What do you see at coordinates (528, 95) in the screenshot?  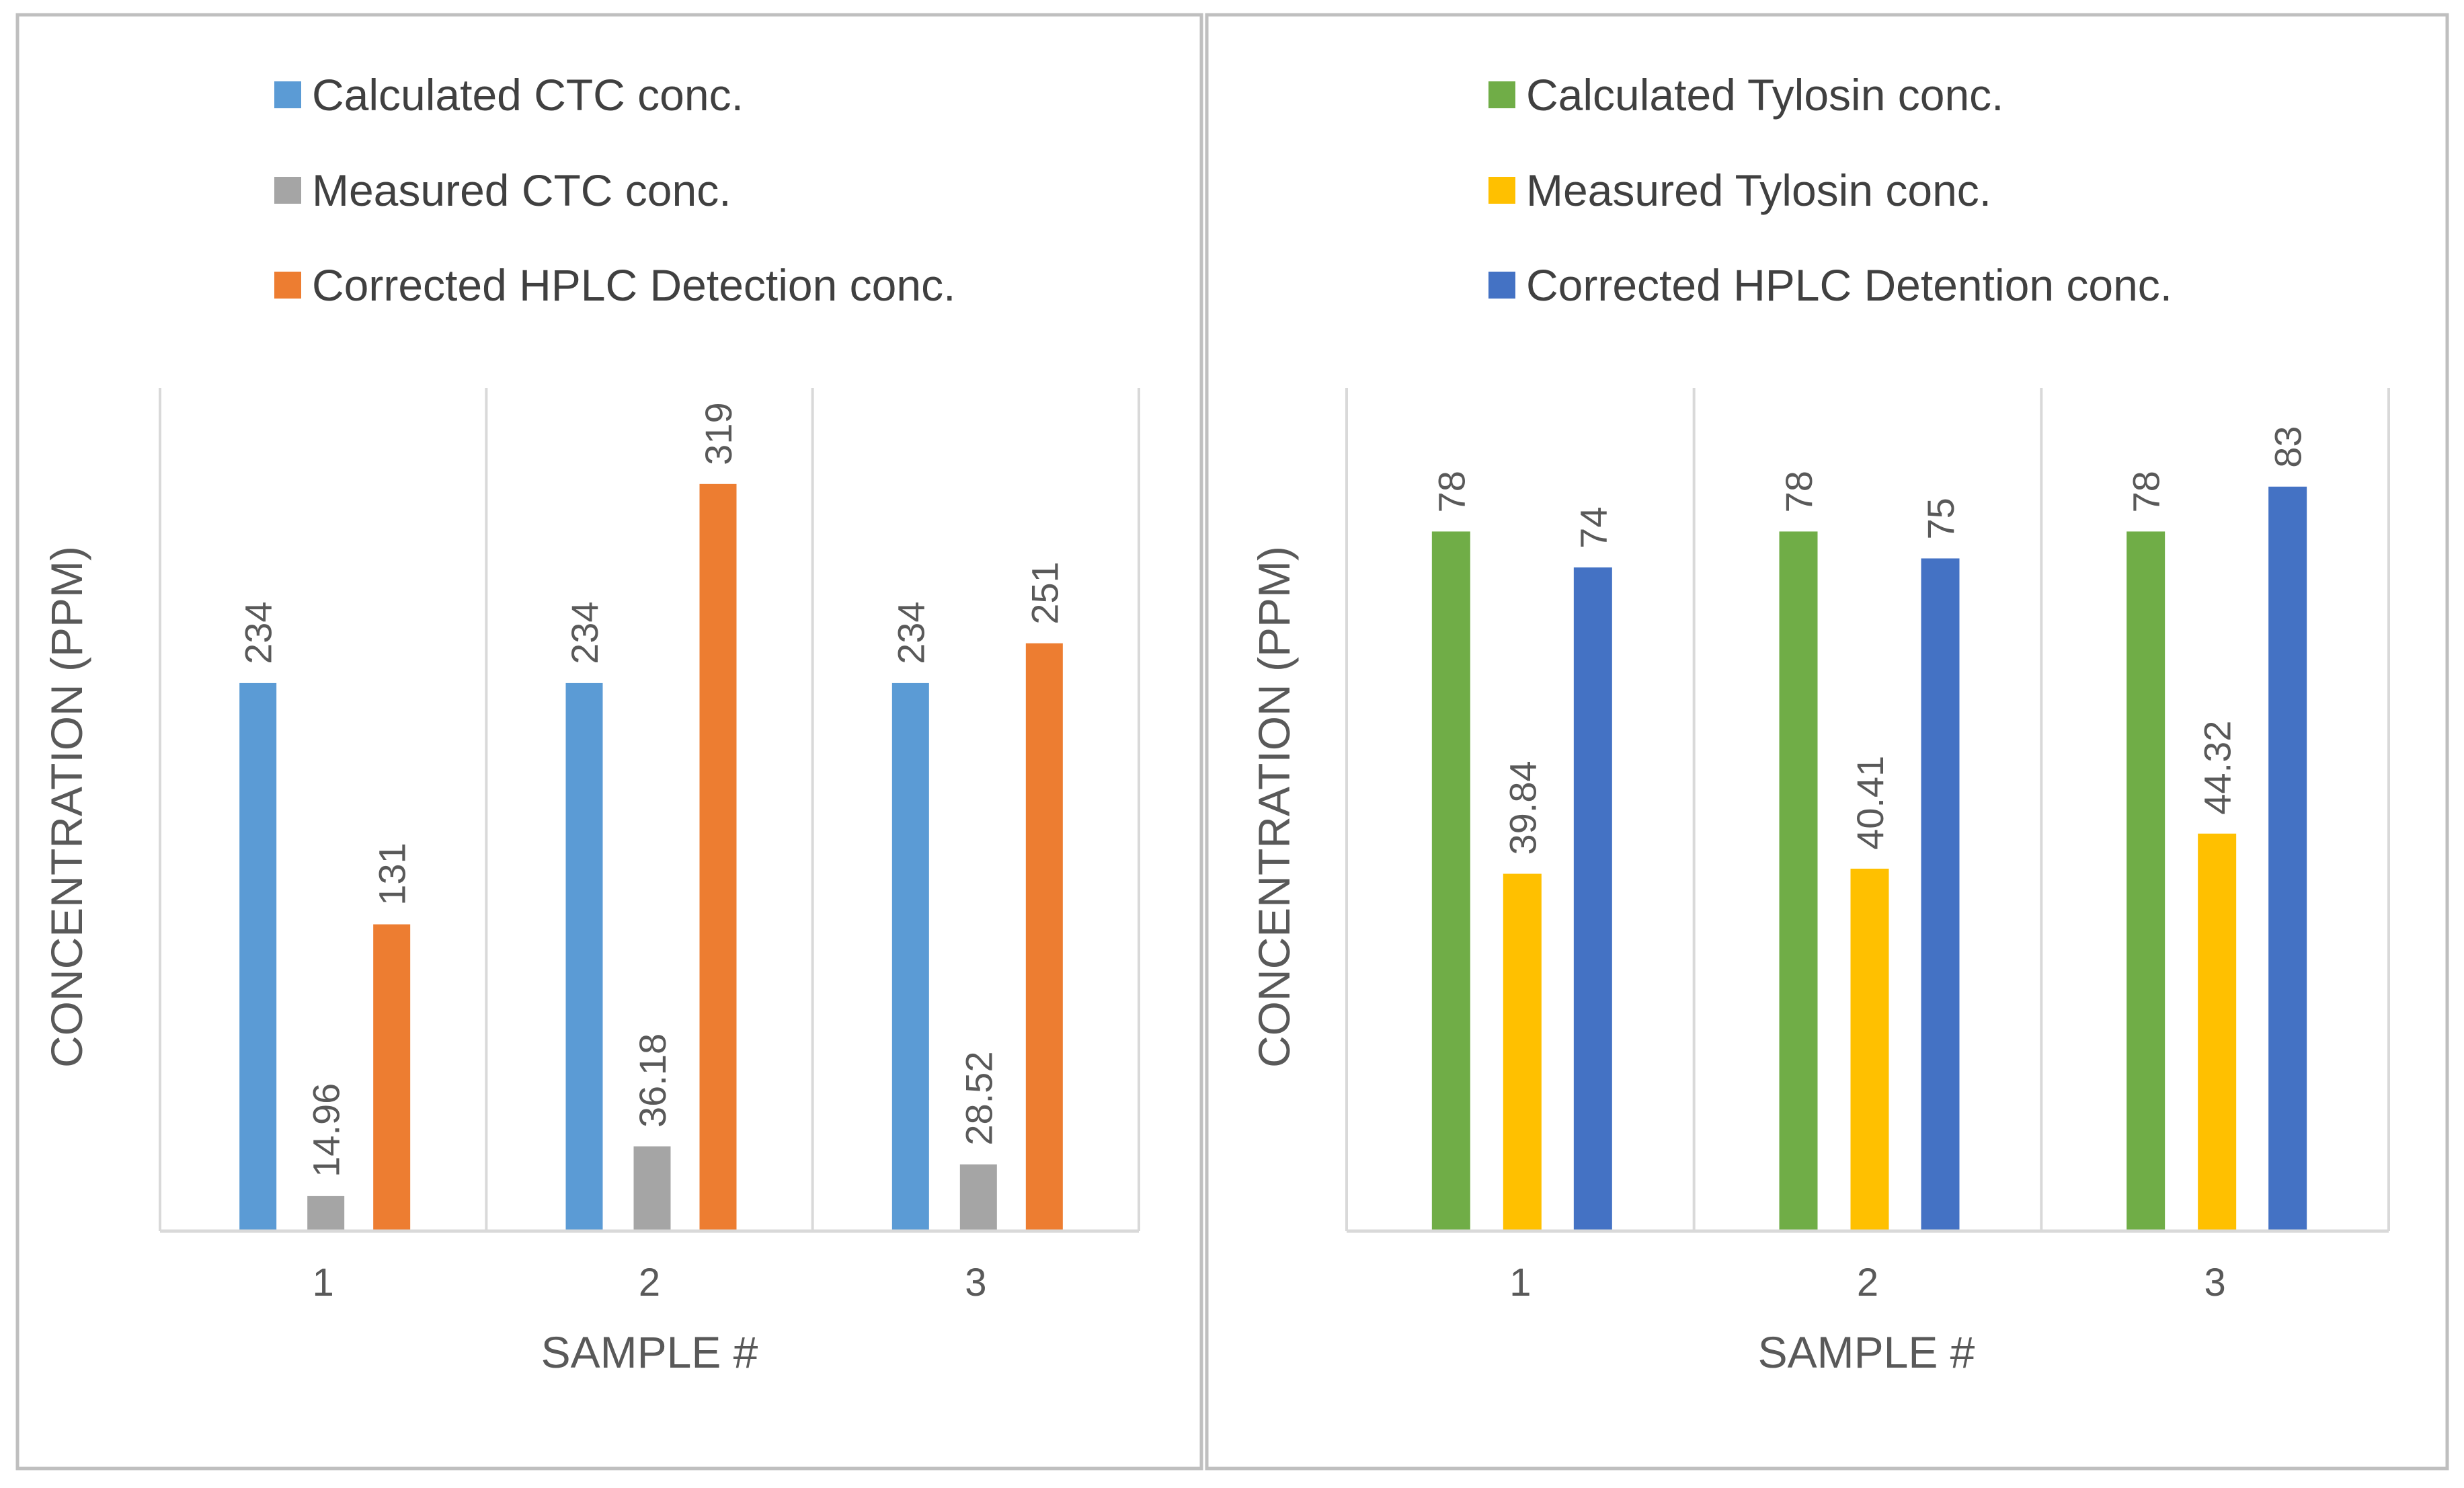 I see `legend-label: Calculated CTC conc.` at bounding box center [528, 95].